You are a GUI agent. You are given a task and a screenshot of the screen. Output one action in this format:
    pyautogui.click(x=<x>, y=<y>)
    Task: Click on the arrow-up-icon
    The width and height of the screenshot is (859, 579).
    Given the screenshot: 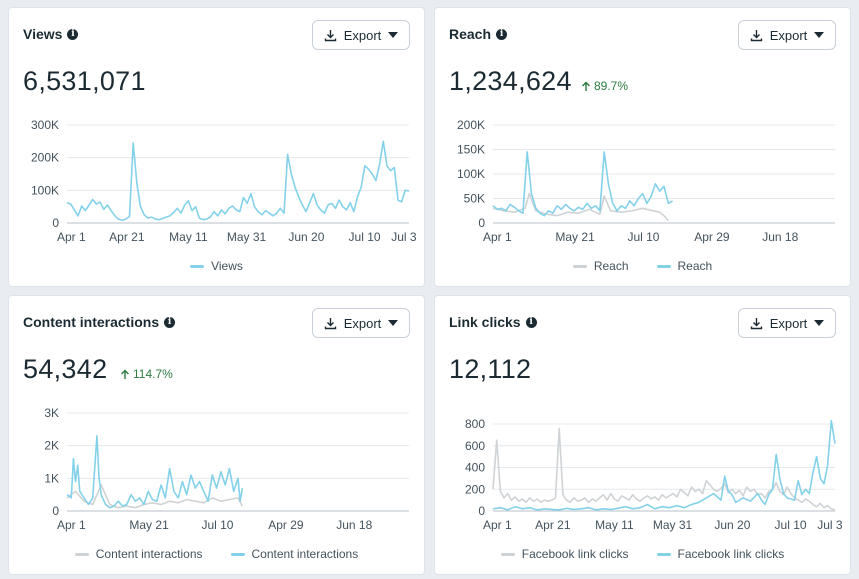 What is the action you would take?
    pyautogui.click(x=586, y=86)
    